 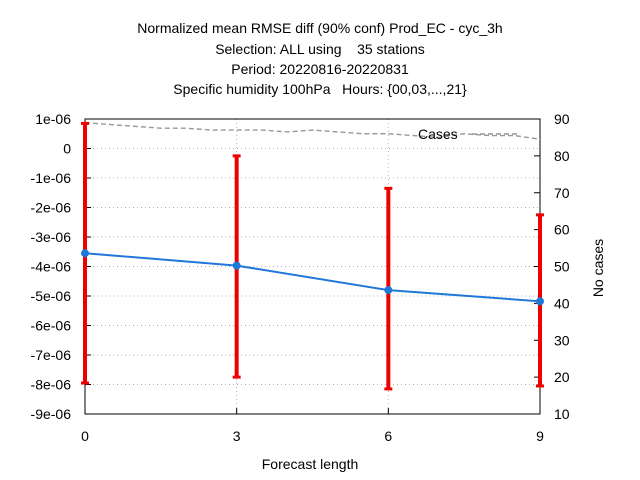 I want to click on y-tick-label: -6e-06, so click(x=51, y=326).